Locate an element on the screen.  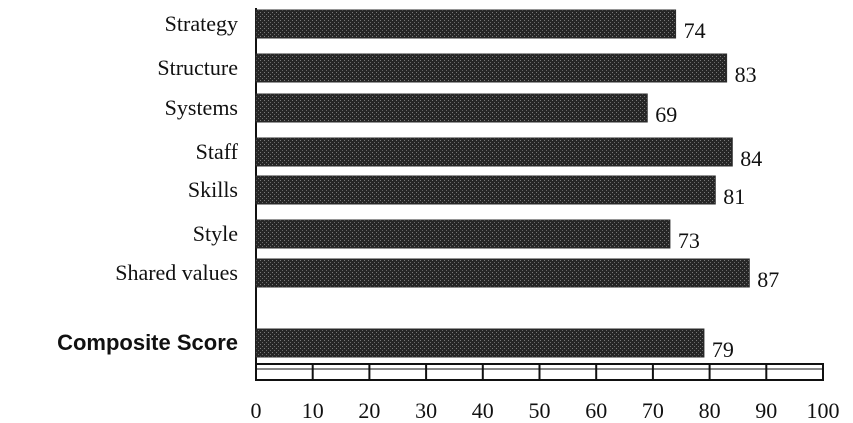
x-tick-label: 20 is located at coordinates (369, 410).